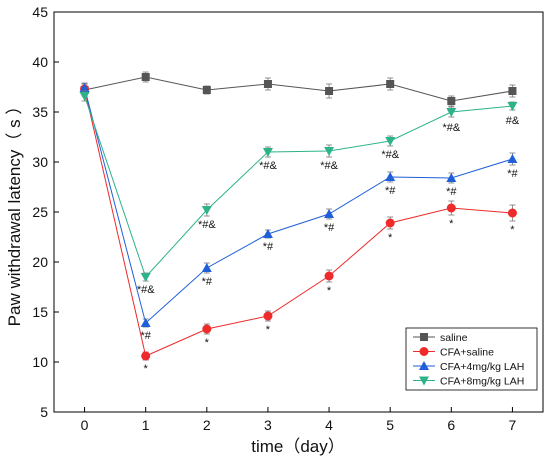 The height and width of the screenshot is (466, 550). Describe the element at coordinates (40, 62) in the screenshot. I see `y-tick-label: 40` at that location.